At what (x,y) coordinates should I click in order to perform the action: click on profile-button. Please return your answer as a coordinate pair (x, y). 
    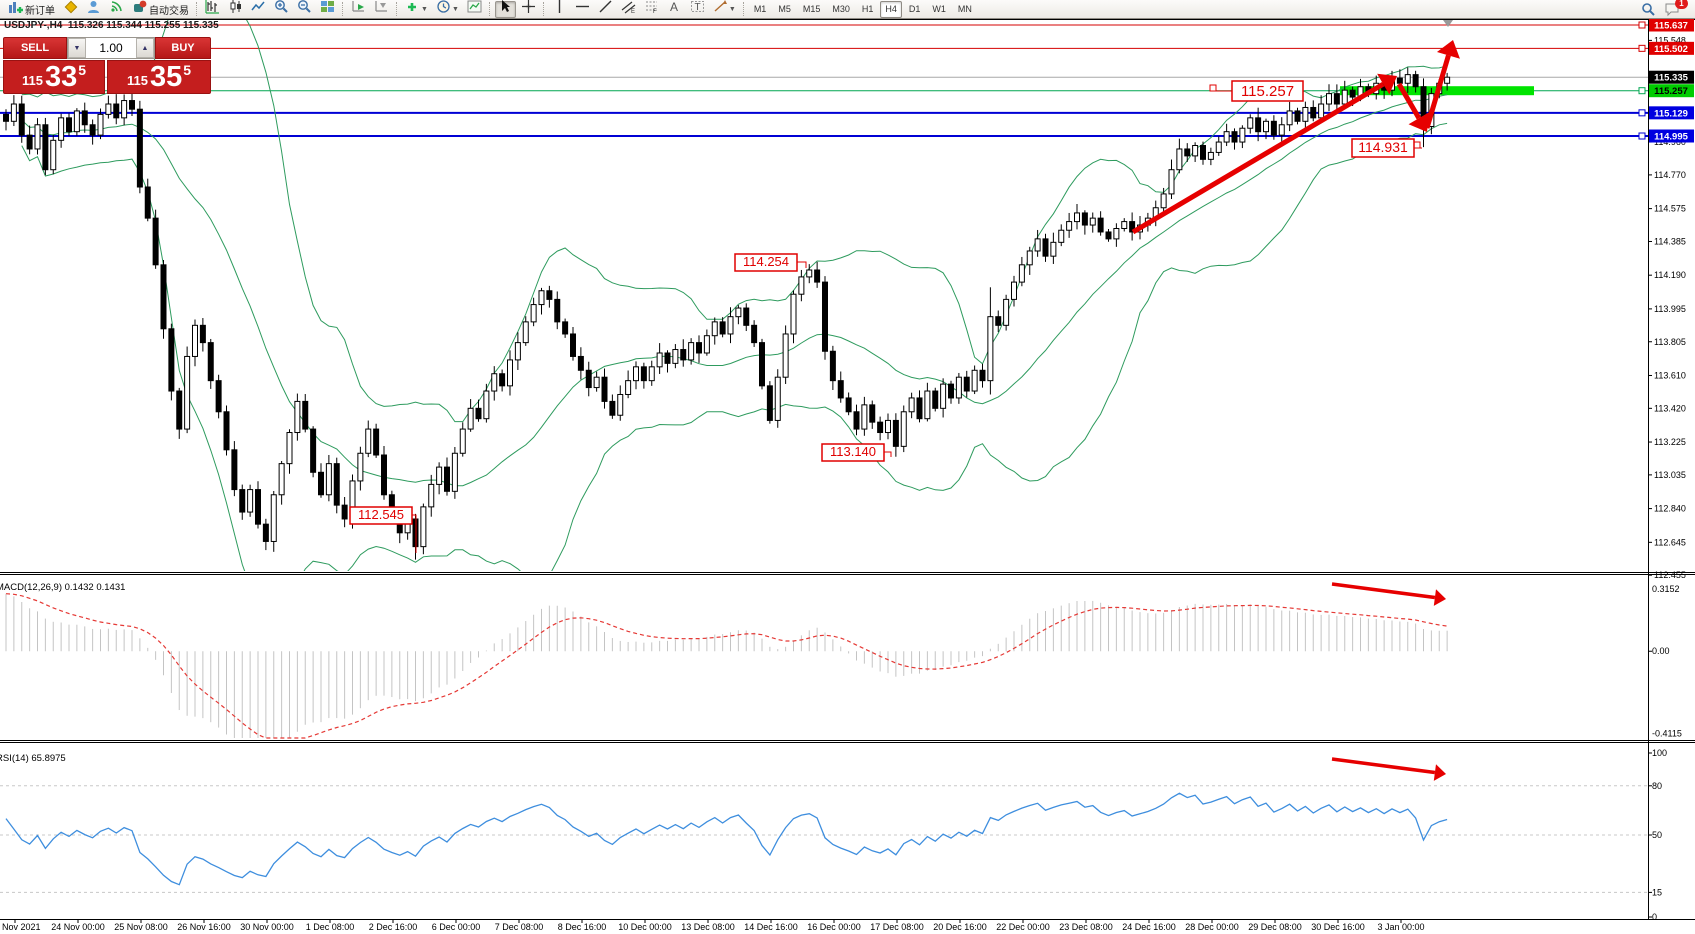
    Looking at the image, I should click on (93, 9).